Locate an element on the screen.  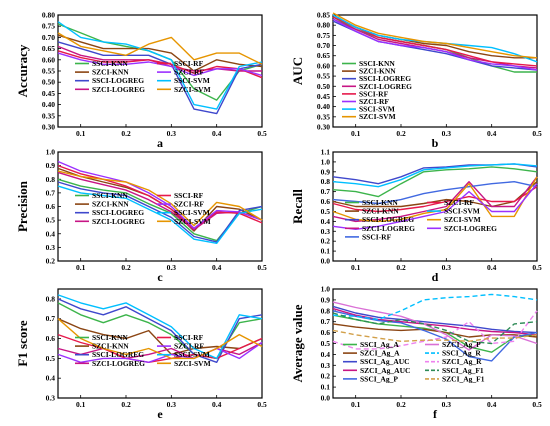
legend-entry: SSCI_Ag_P is located at coordinates (379, 378).